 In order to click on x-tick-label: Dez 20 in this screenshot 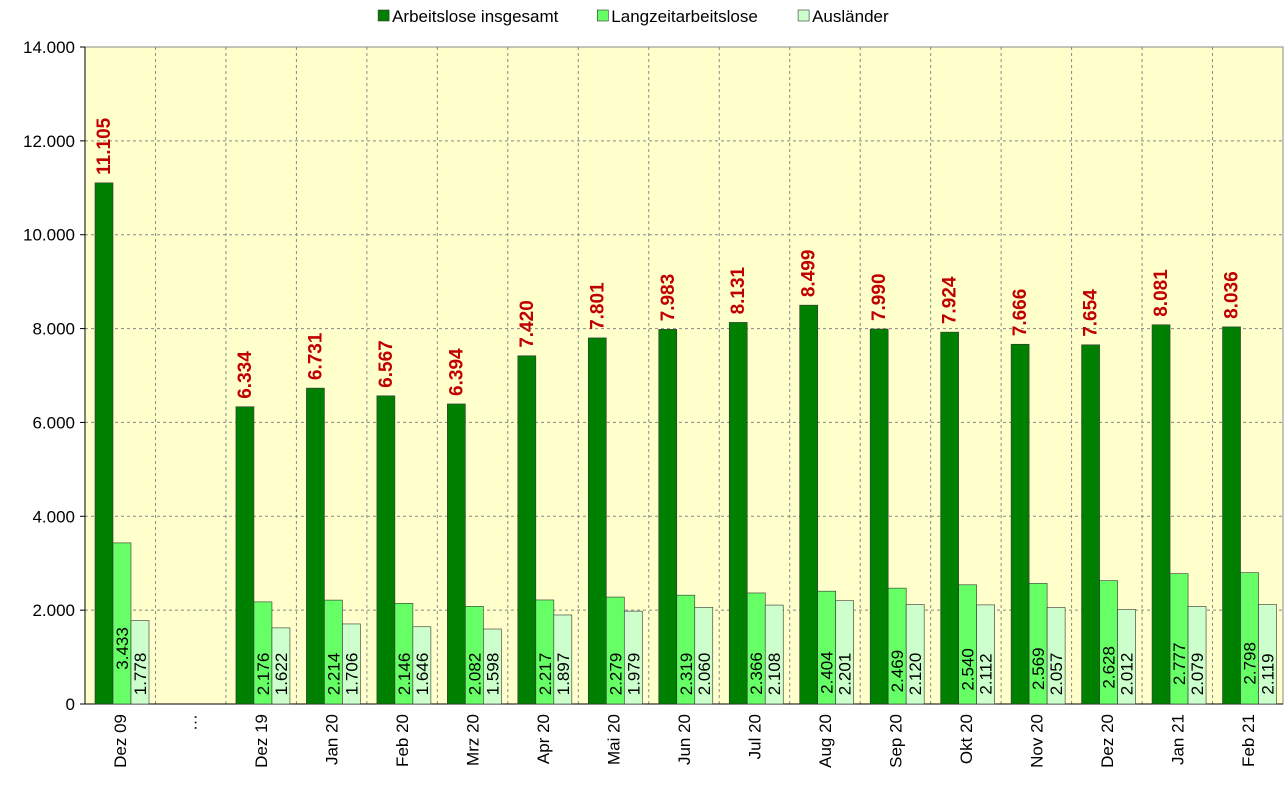, I will do `click(1107, 741)`.